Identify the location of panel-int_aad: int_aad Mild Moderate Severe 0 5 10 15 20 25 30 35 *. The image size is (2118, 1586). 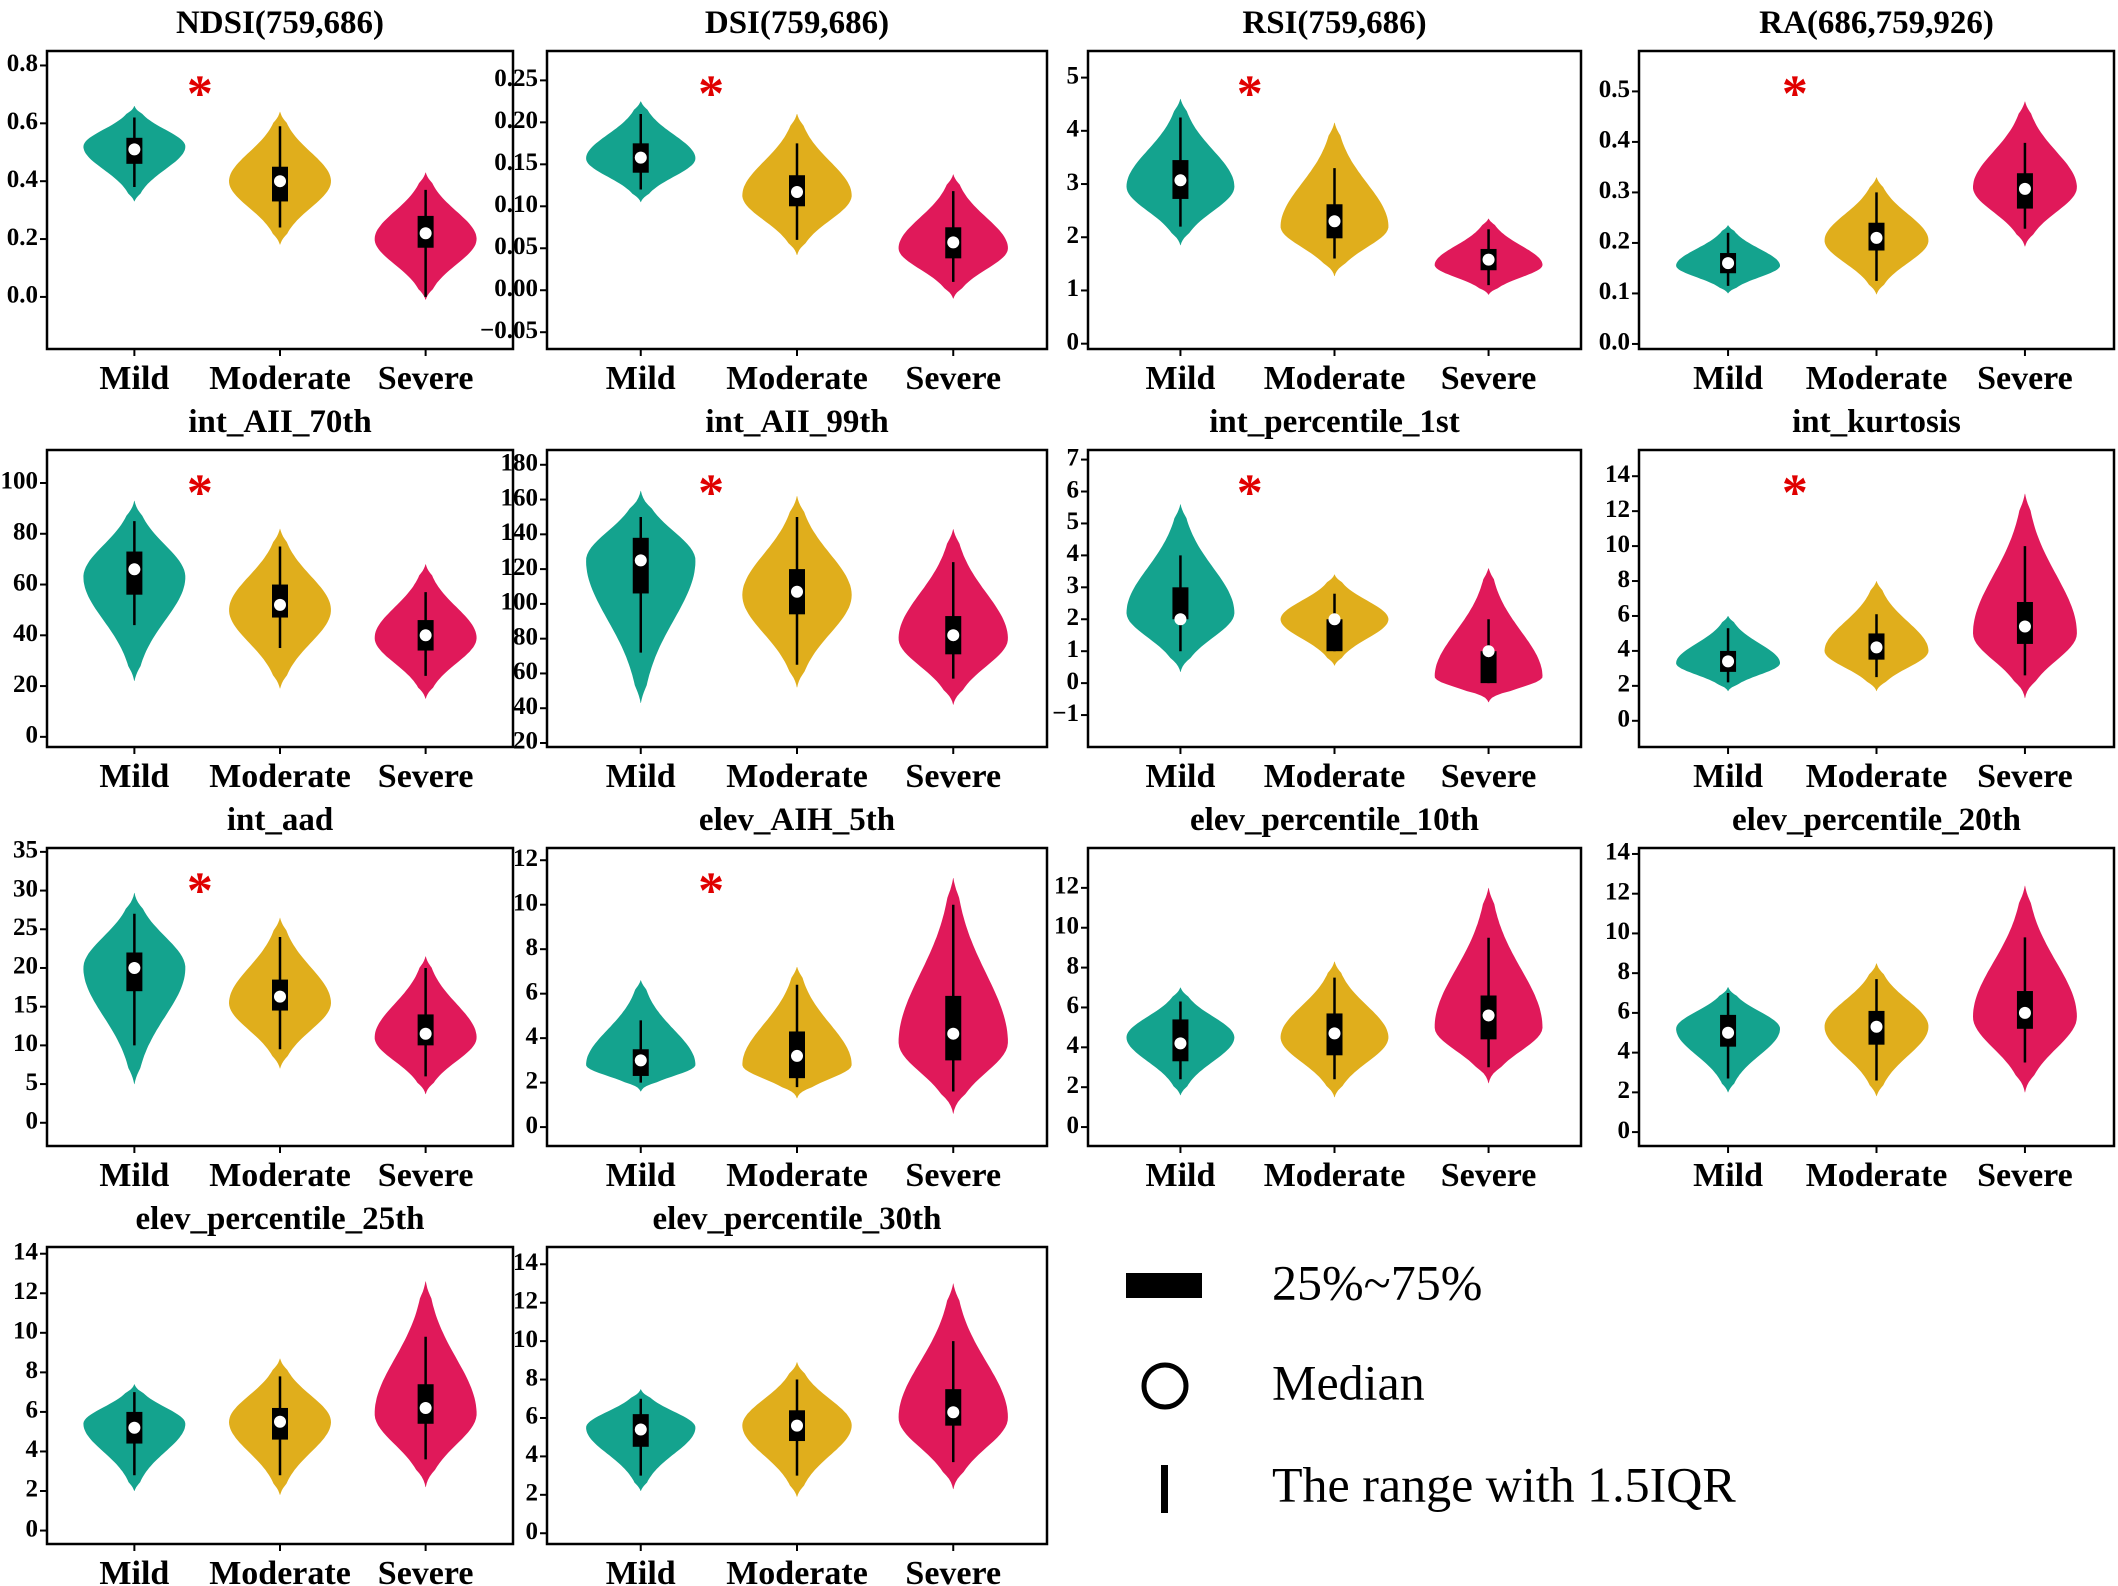
(264, 998).